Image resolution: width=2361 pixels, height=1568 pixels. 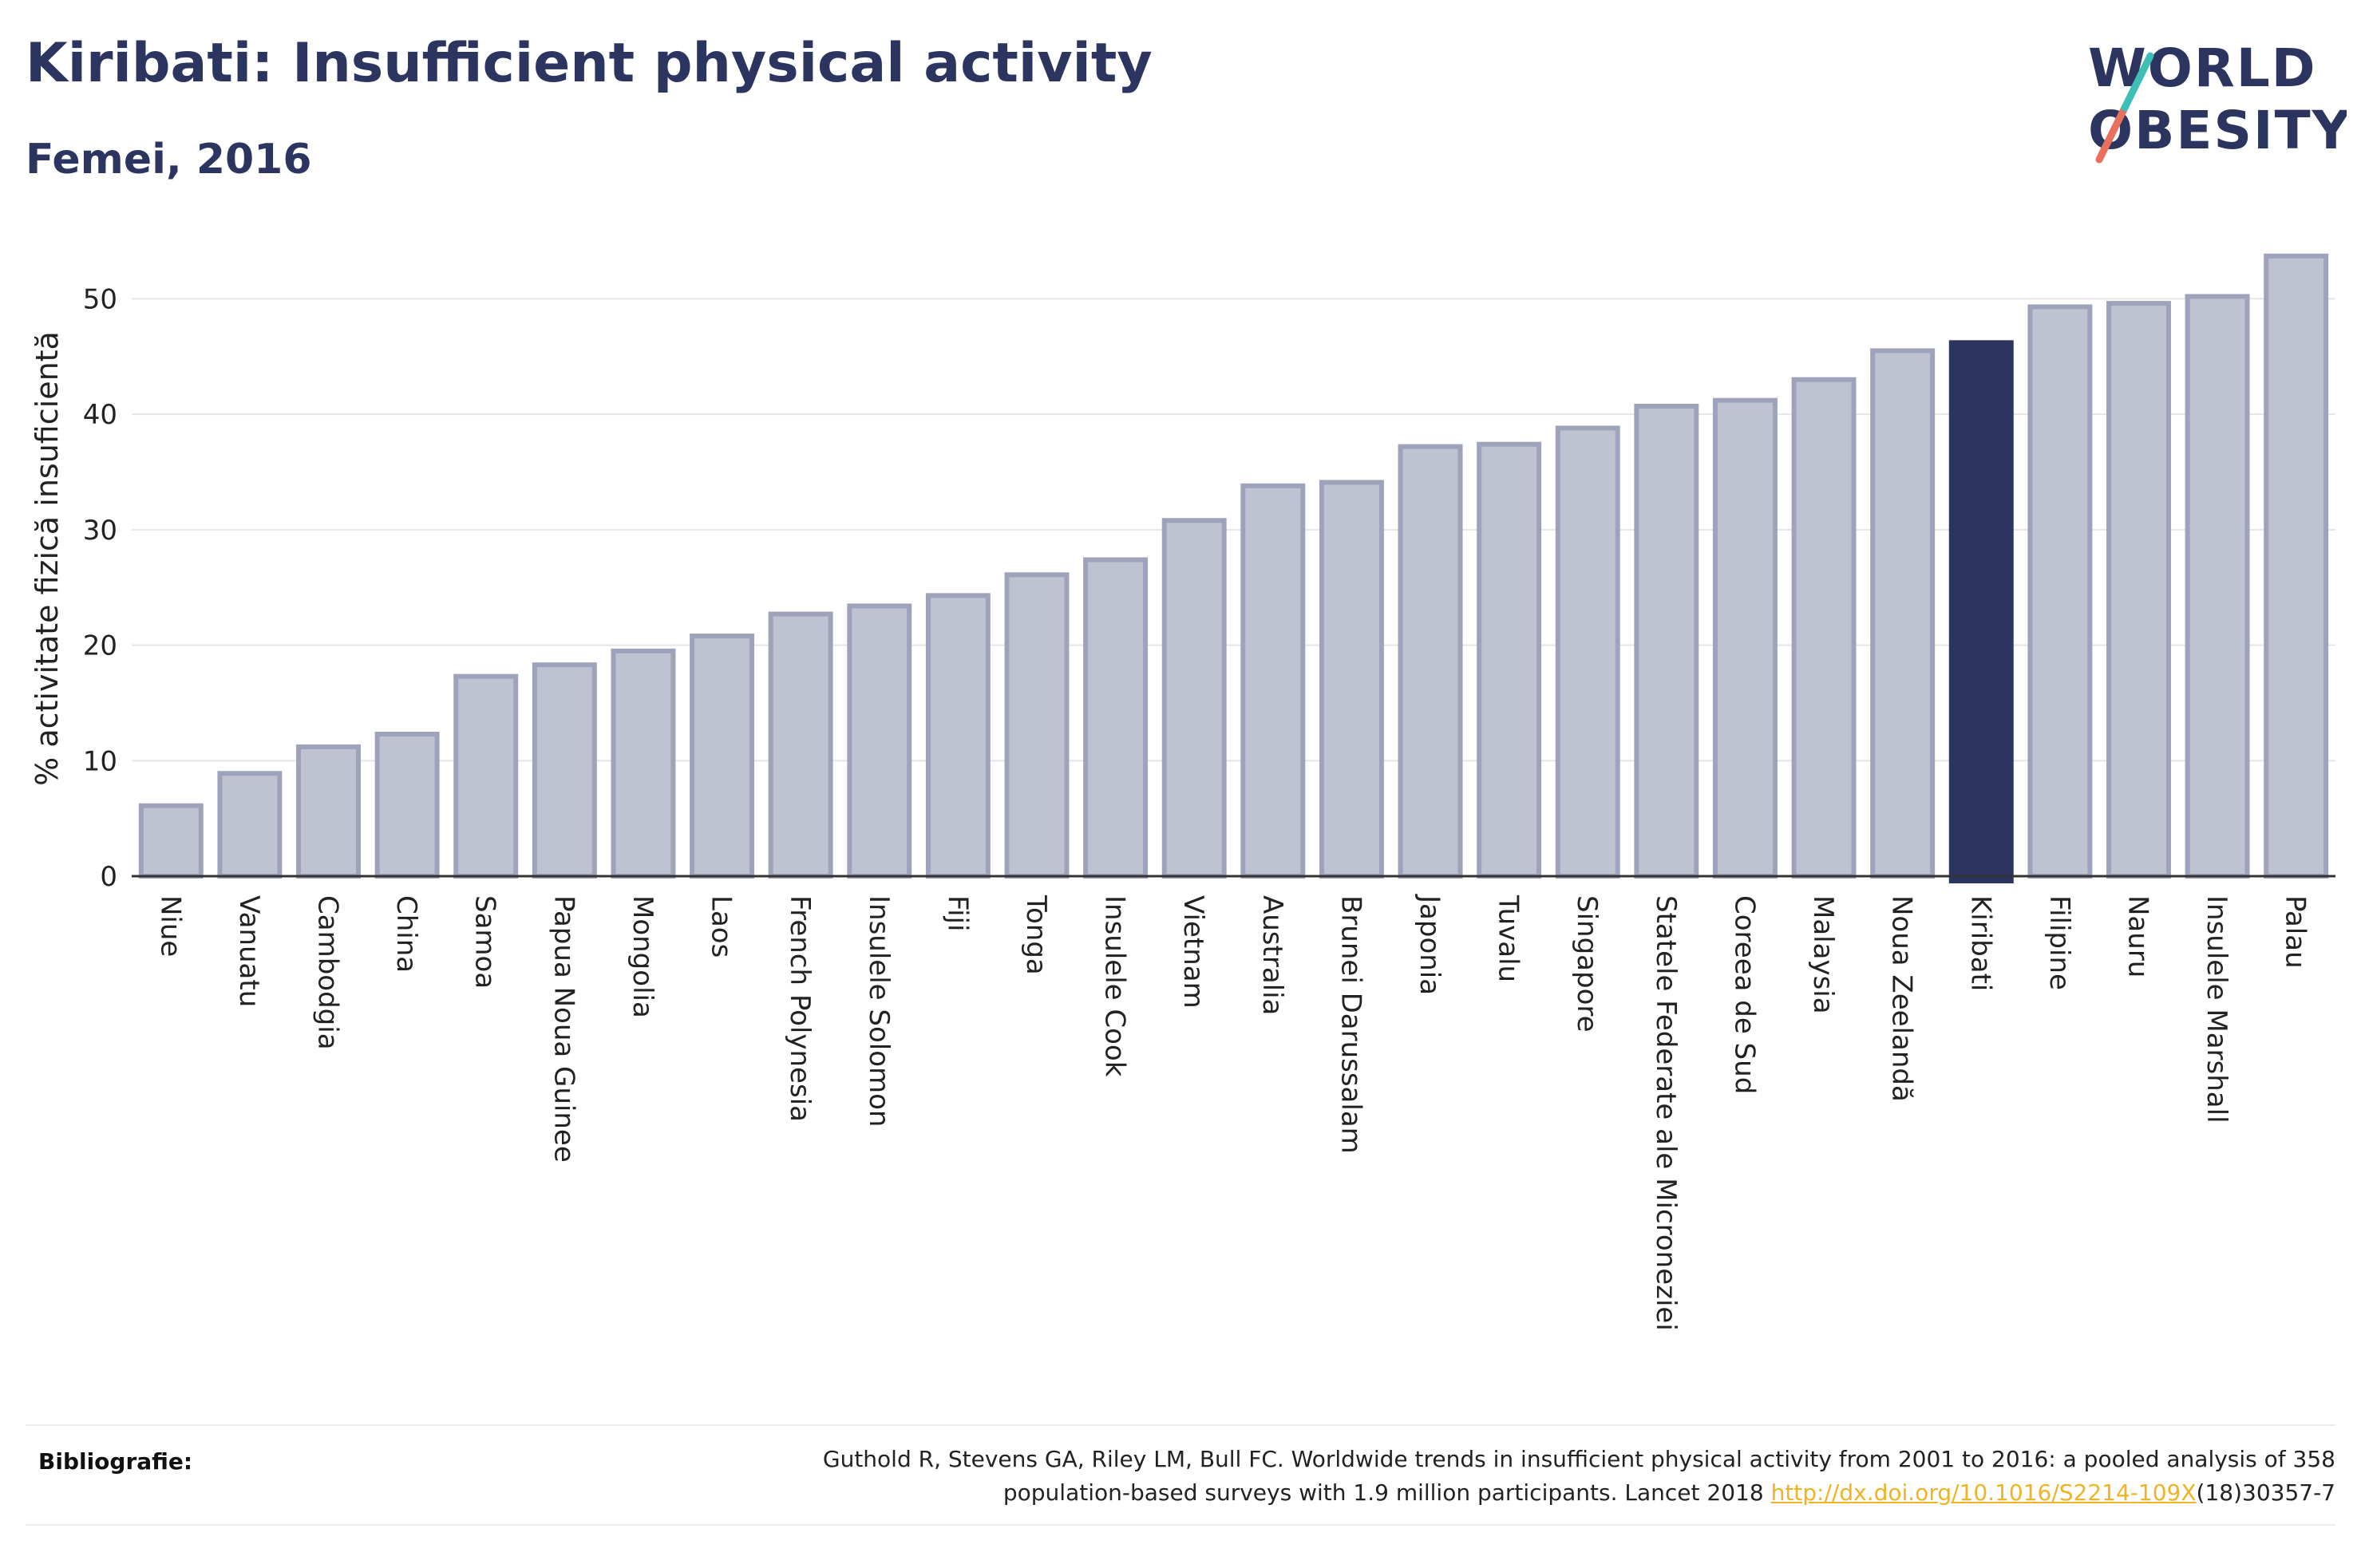 What do you see at coordinates (1981, 612) in the screenshot?
I see `bar-highlighted` at bounding box center [1981, 612].